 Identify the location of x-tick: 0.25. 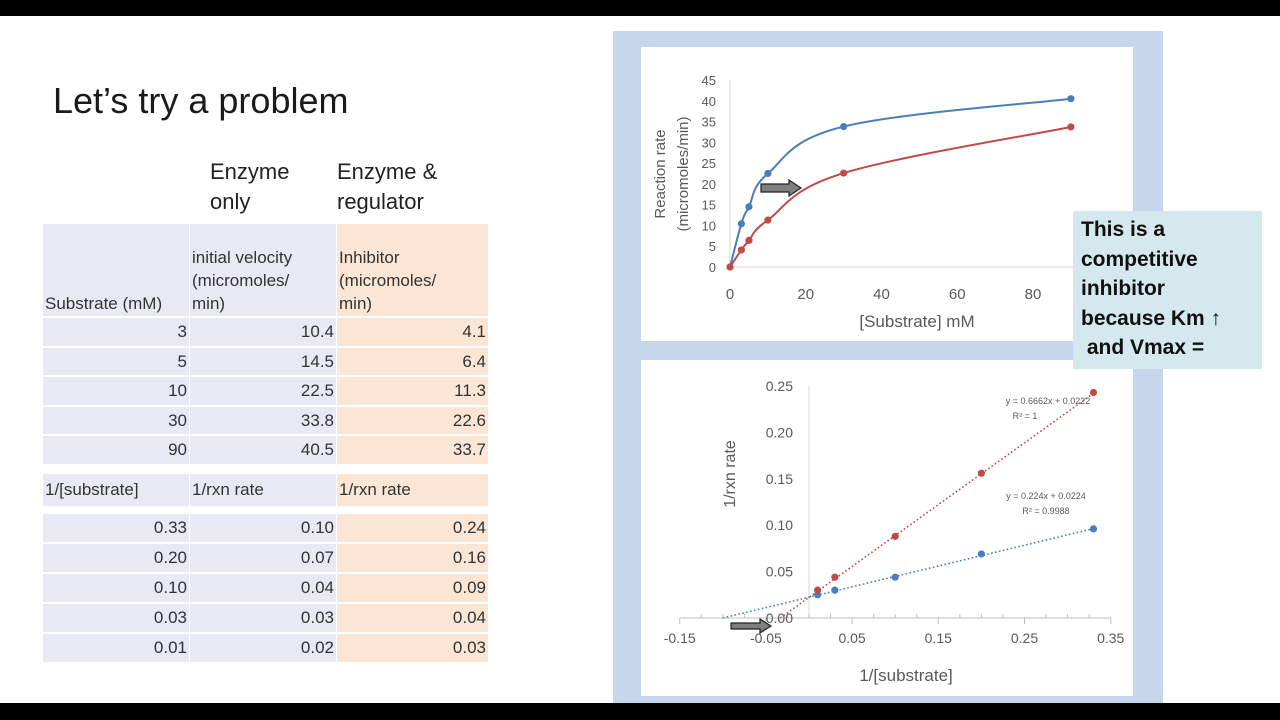
(1024, 638).